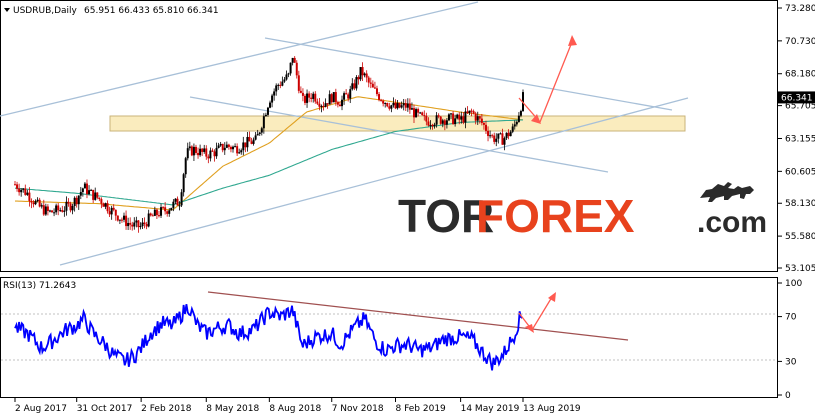 Image resolution: width=815 pixels, height=419 pixels. Describe the element at coordinates (7, 10) in the screenshot. I see `symbol-dropdown-icon` at that location.